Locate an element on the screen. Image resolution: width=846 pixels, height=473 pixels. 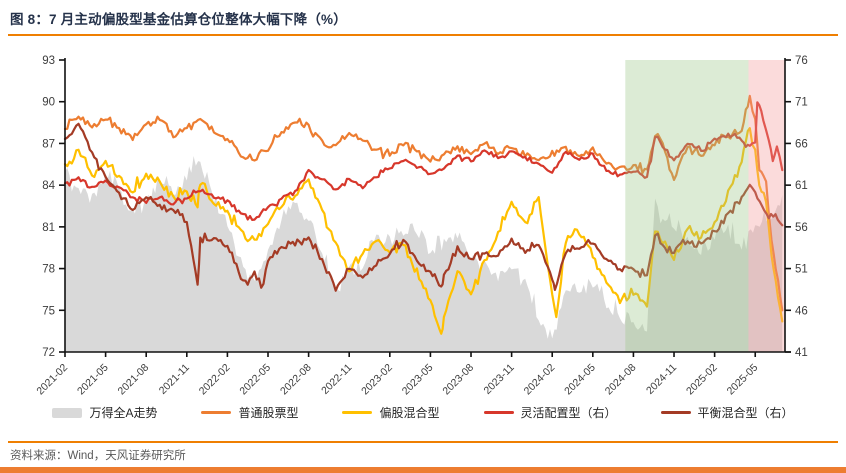
svg-text: 41 is located at coordinates (801, 353).